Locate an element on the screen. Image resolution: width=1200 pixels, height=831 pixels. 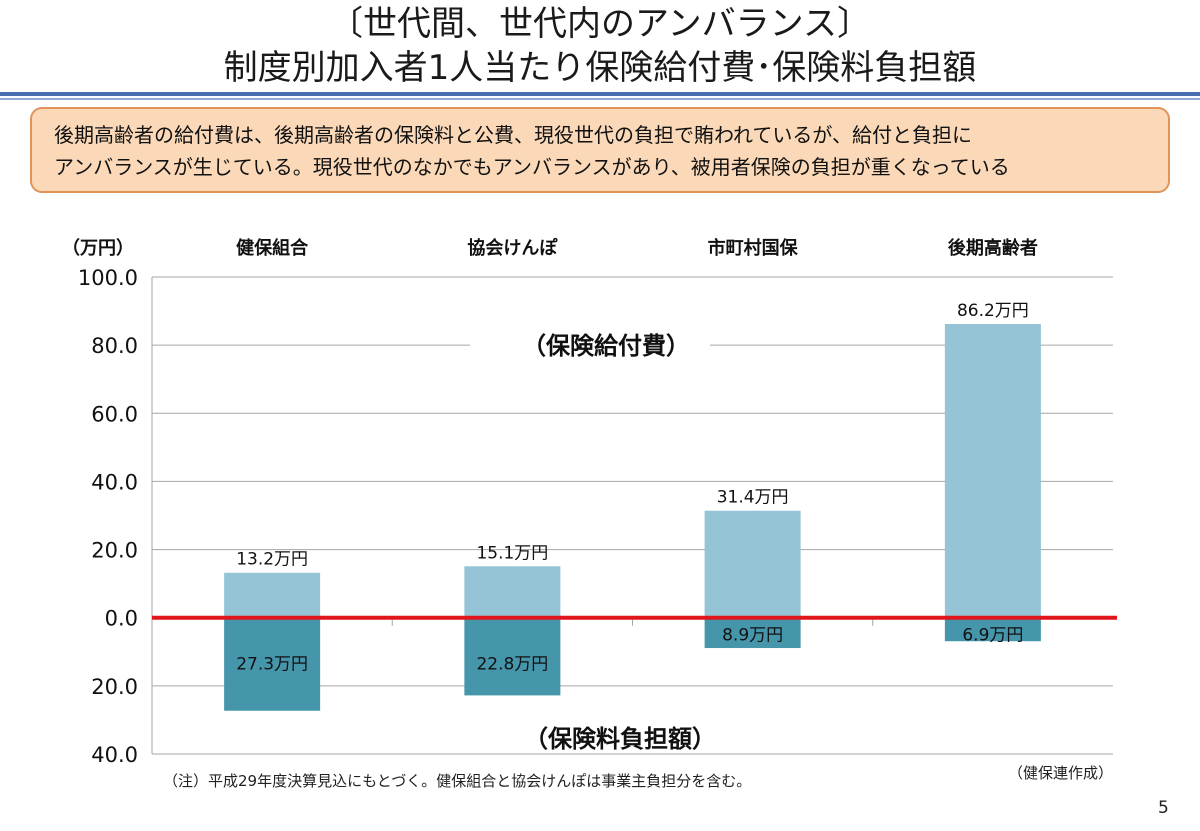
premium-value-label: 8.9万円 is located at coordinates (752, 636).